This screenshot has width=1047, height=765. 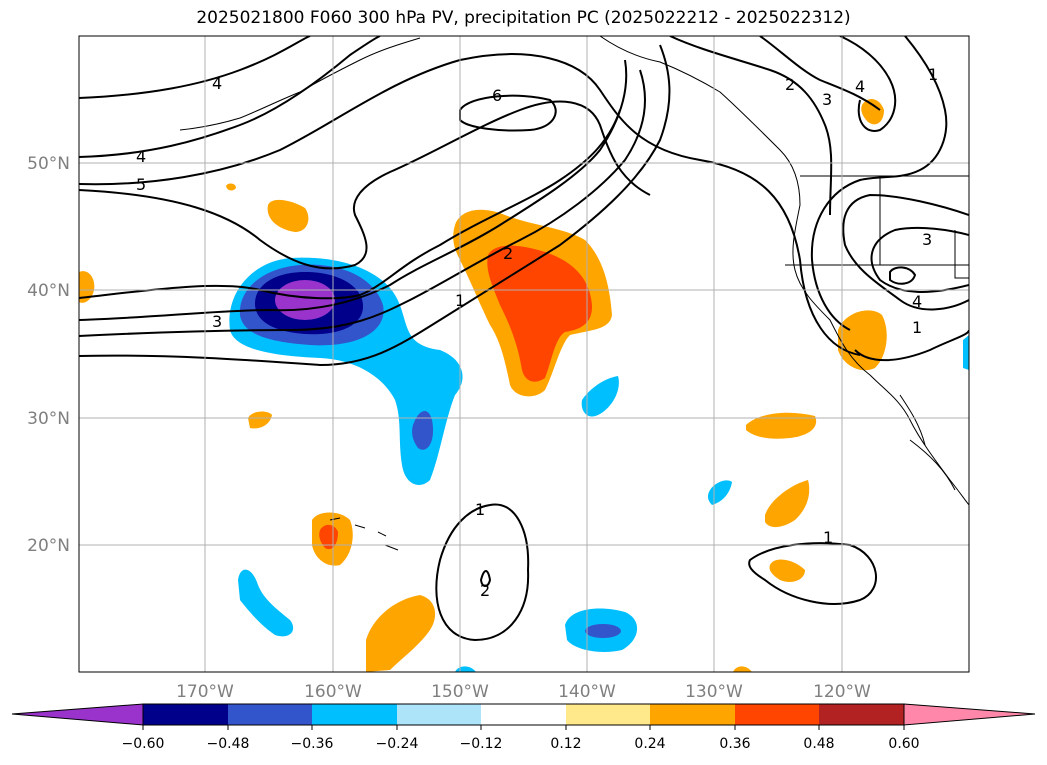 What do you see at coordinates (969, 714) in the screenshot?
I see `colorbar-extend-high` at bounding box center [969, 714].